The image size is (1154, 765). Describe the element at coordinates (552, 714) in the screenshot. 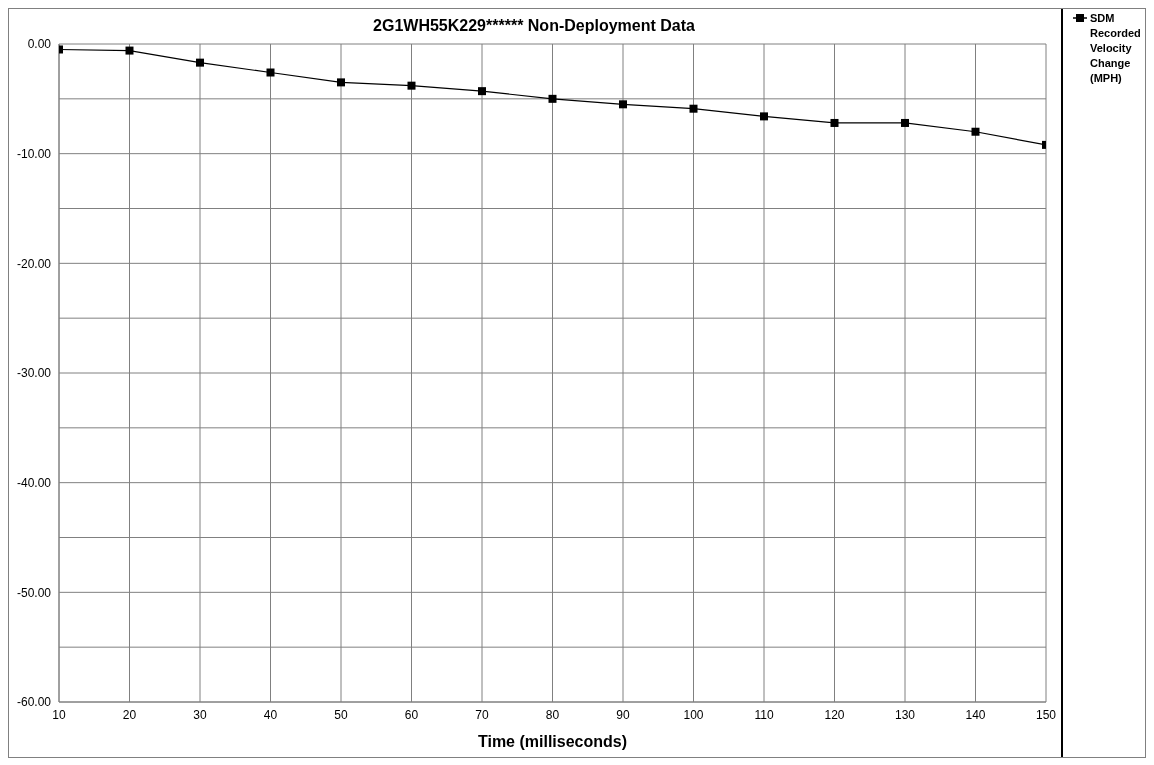

I see `x-tick-label: 80` at that location.